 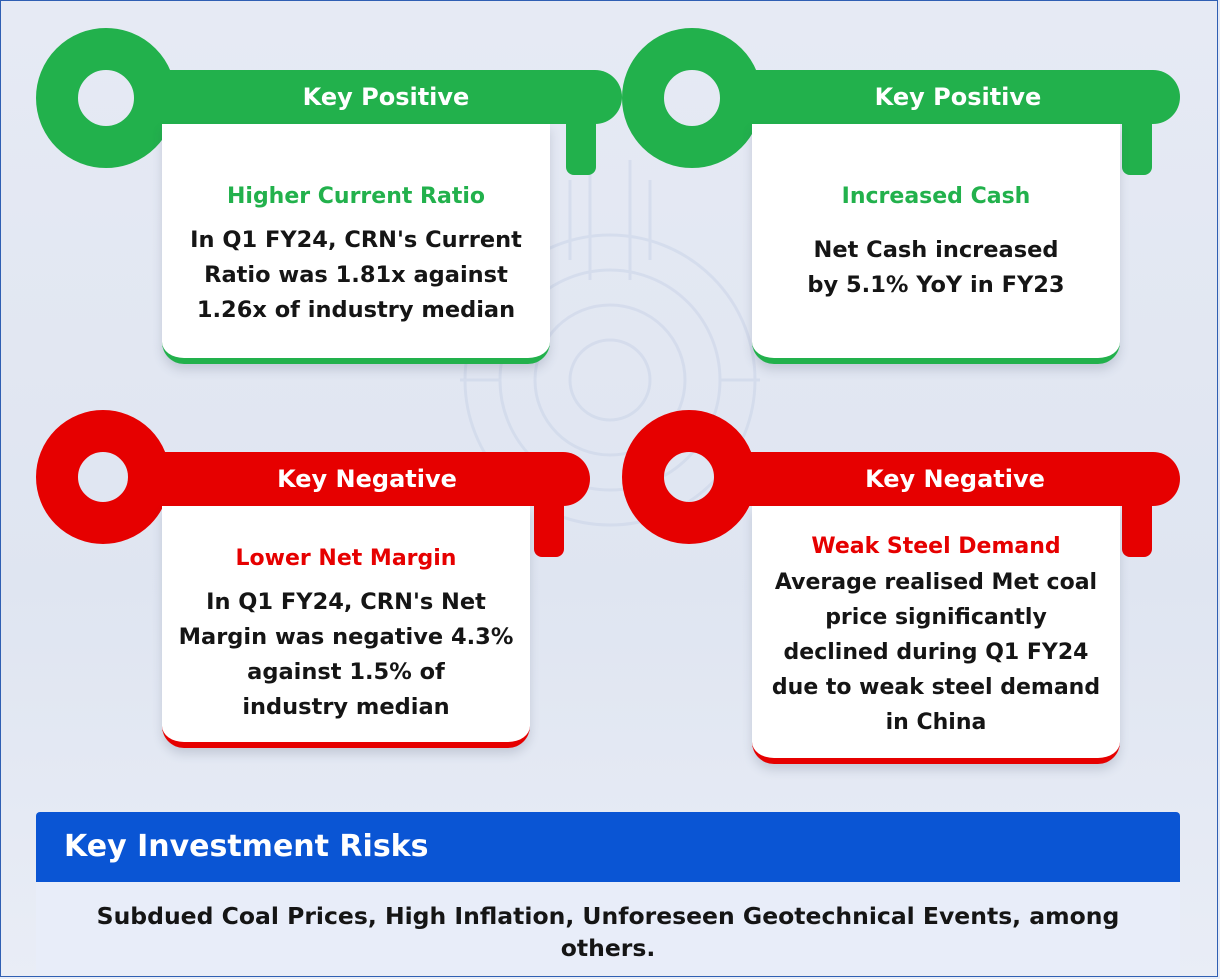 I want to click on card-description-line: by 5.1% YoY in FY23, so click(x=936, y=285).